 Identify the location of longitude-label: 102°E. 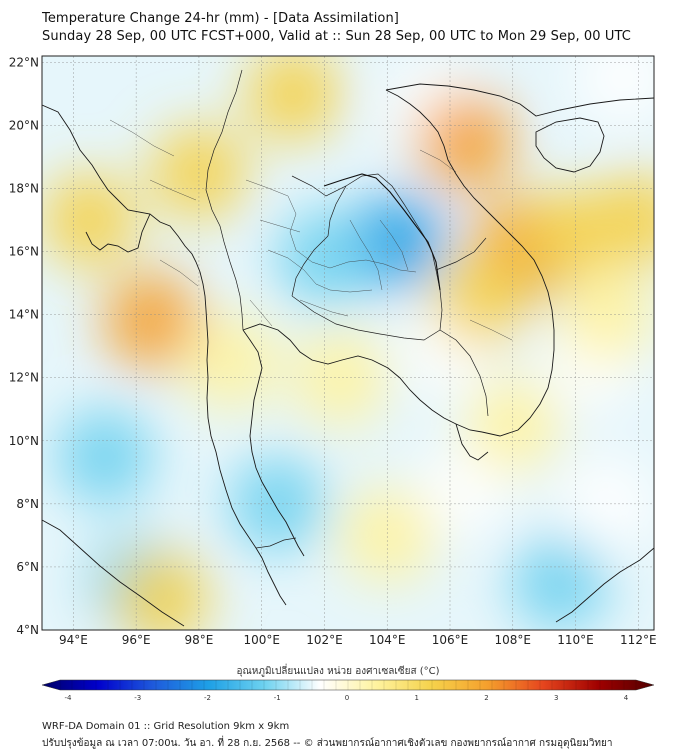
(324, 640).